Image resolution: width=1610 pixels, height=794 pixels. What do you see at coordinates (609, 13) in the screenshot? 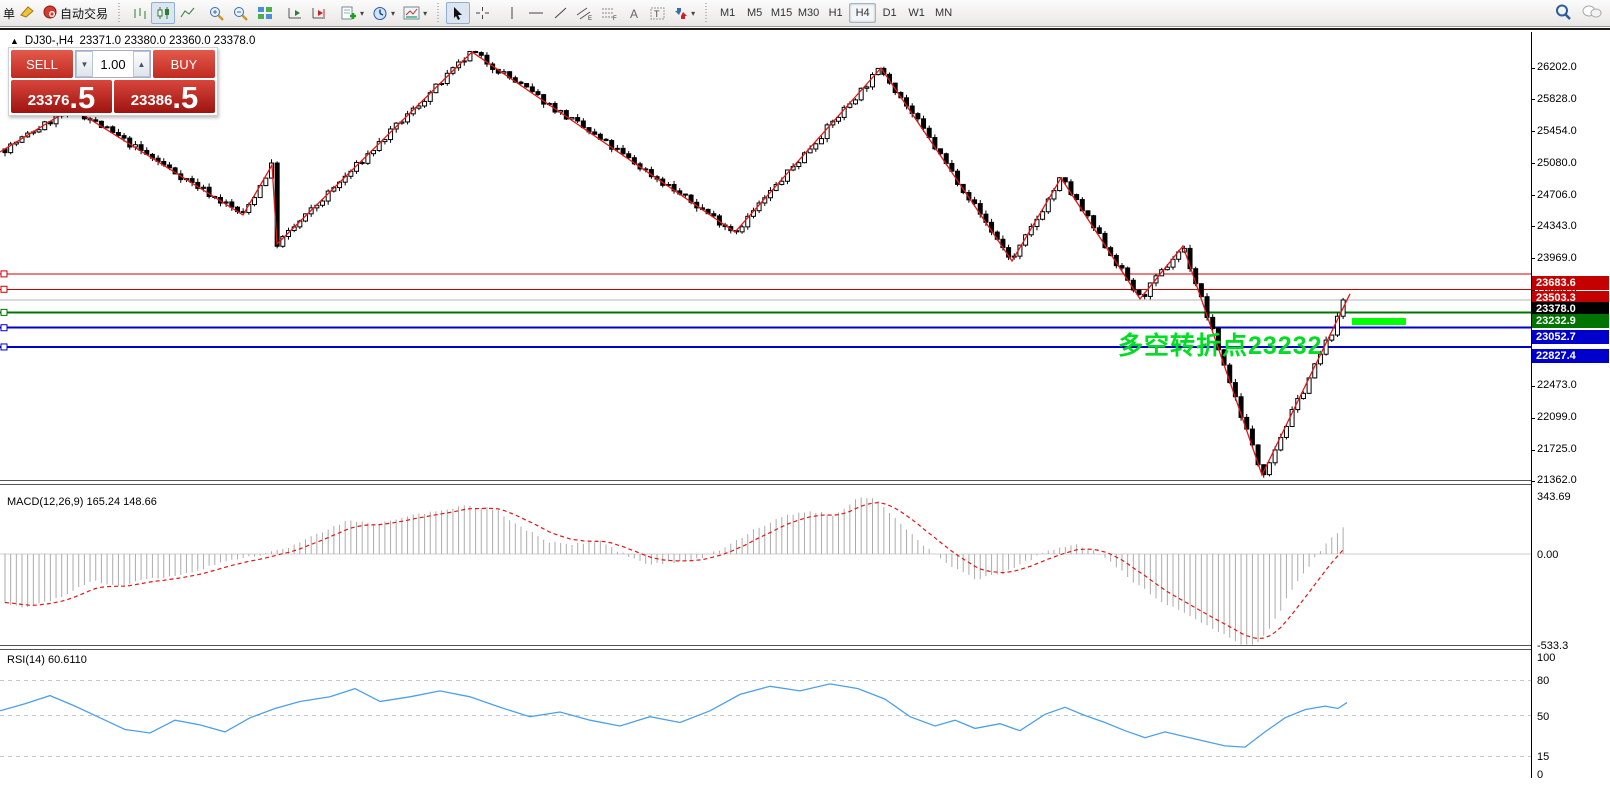
I see `fibonacci-button: F` at bounding box center [609, 13].